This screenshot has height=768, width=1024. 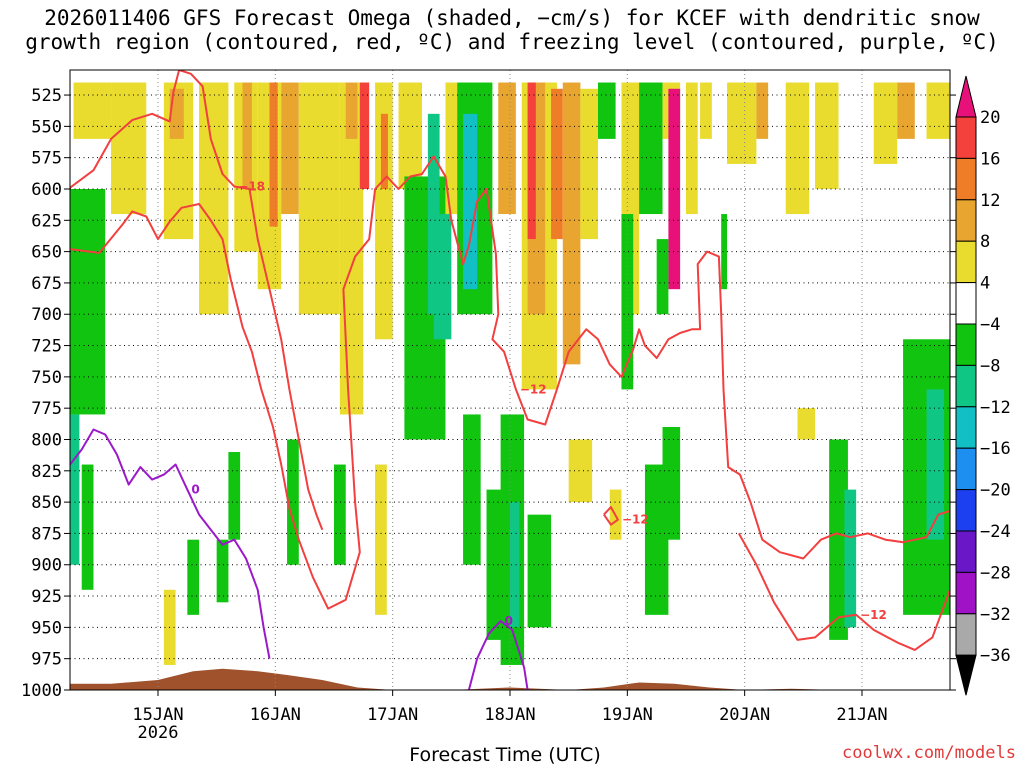 What do you see at coordinates (929, 753) in the screenshot?
I see `source-credit: coolwx.com/models` at bounding box center [929, 753].